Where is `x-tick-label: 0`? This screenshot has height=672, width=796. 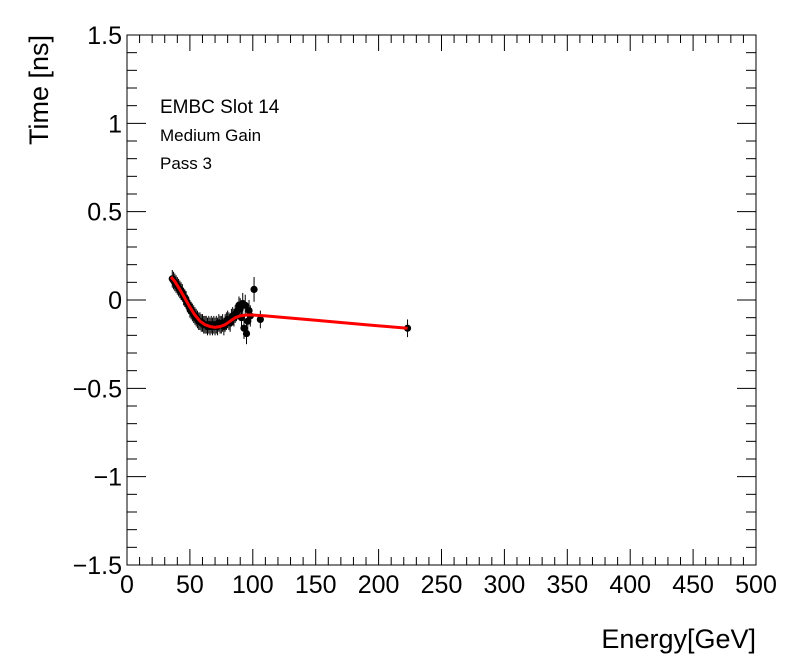
x-tick-label: 0 is located at coordinates (127, 585).